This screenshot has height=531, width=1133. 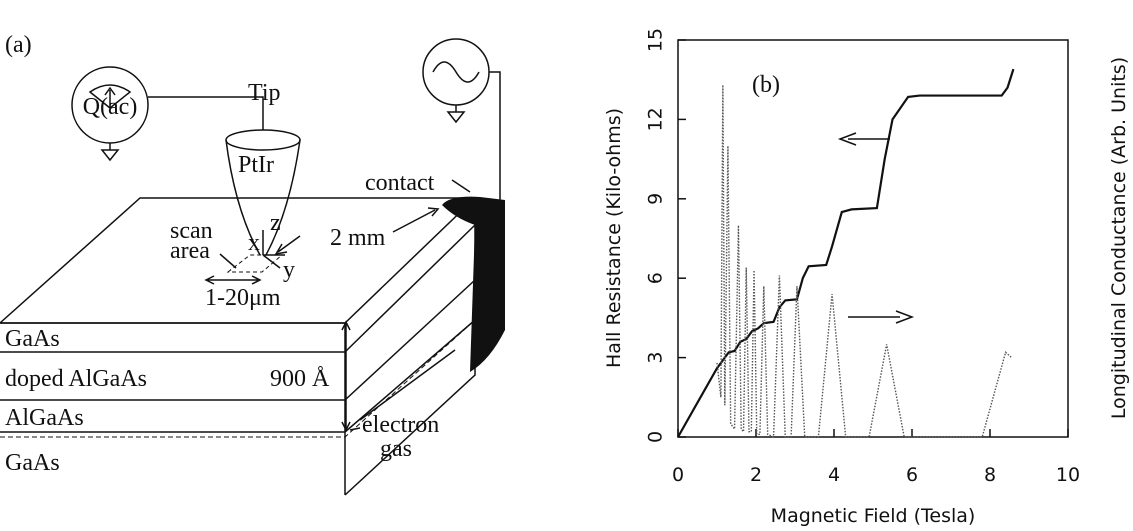 What do you see at coordinates (614, 238) in the screenshot?
I see `y-axis-label: Hall Resistance (Kilo-ohms)` at bounding box center [614, 238].